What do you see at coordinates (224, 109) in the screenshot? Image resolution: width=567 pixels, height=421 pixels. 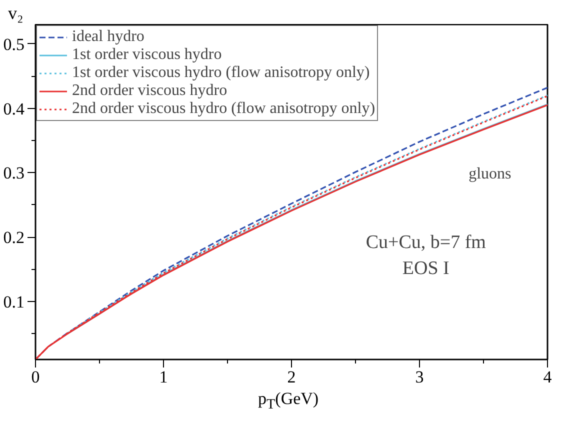 I see `legend-label: 2nd order viscous hydro (flow anisotropy only)` at bounding box center [224, 109].